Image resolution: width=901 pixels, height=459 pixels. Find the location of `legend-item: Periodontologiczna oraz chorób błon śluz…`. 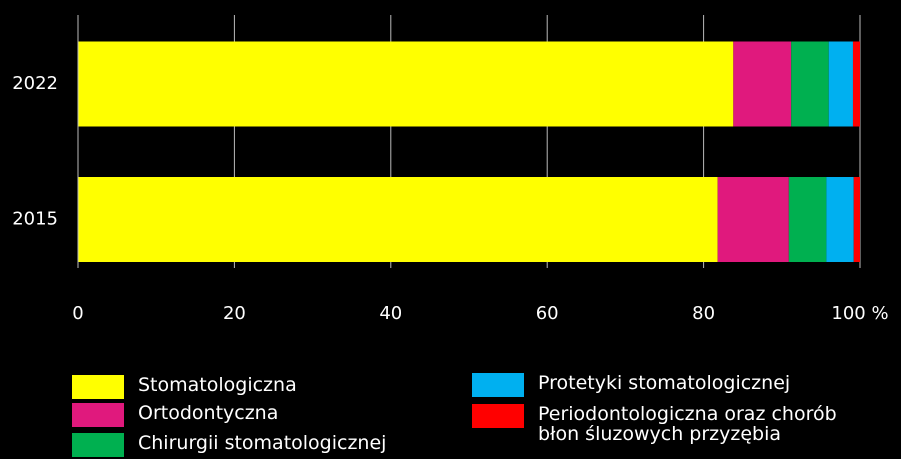

legend-item: Periodontologiczna oraz chorób błon śluz… is located at coordinates (670, 424).